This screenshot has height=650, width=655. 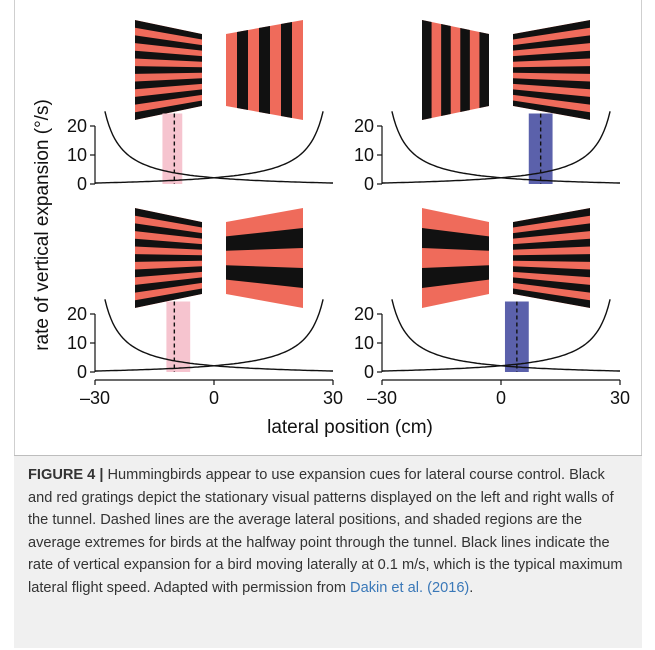 I want to click on wall-right-vertical, so click(x=264, y=70).